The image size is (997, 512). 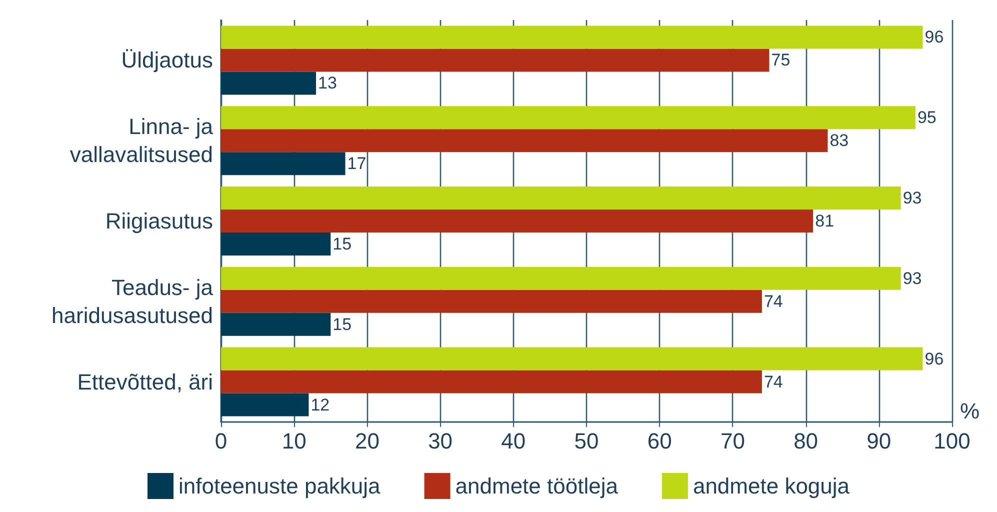 What do you see at coordinates (586, 441) in the screenshot?
I see `x-tick-label: 50` at bounding box center [586, 441].